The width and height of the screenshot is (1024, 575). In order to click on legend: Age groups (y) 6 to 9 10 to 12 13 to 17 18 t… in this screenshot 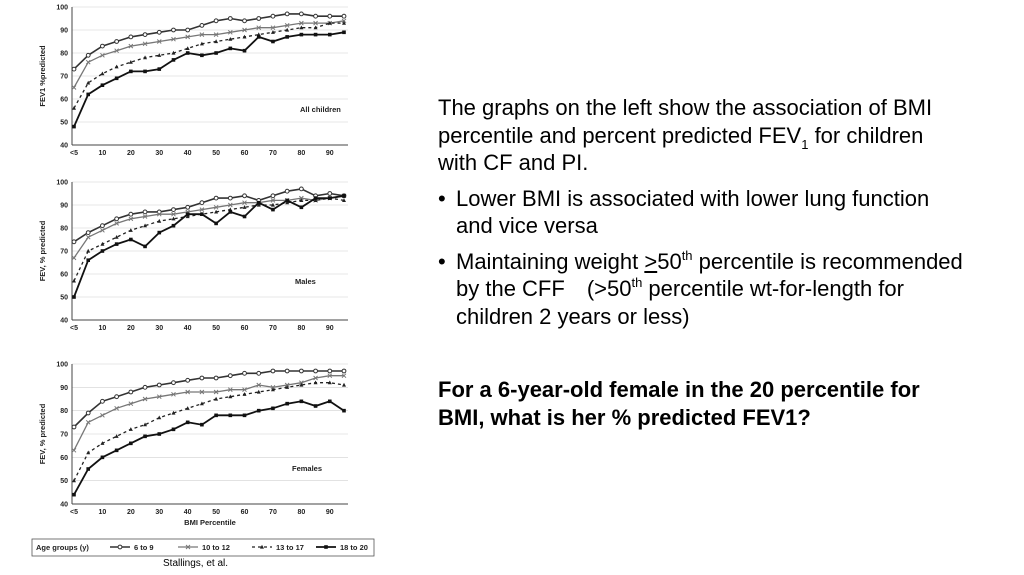, I will do `click(203, 547)`.